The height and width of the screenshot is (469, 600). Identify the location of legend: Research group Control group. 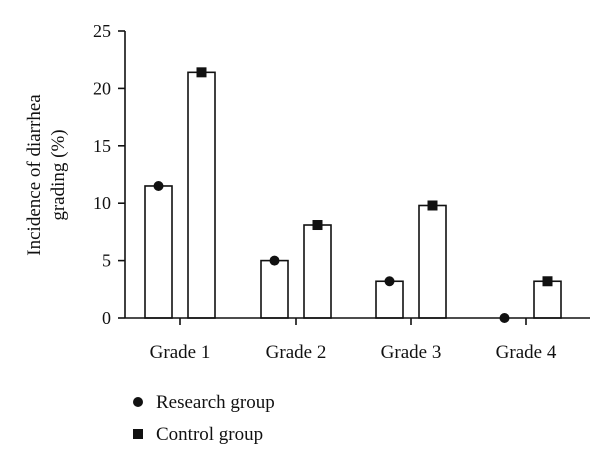
(204, 418).